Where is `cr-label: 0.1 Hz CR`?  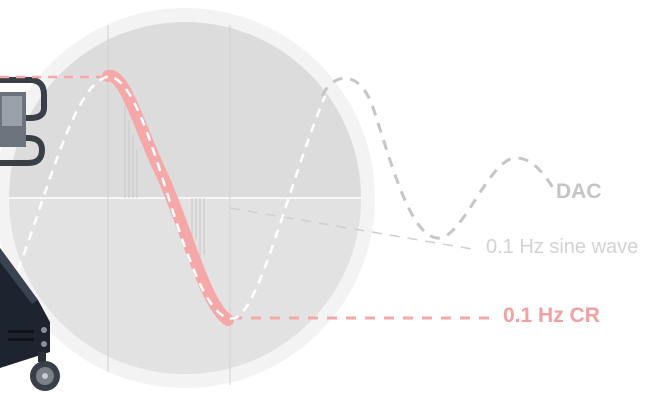
cr-label: 0.1 Hz CR is located at coordinates (551, 316).